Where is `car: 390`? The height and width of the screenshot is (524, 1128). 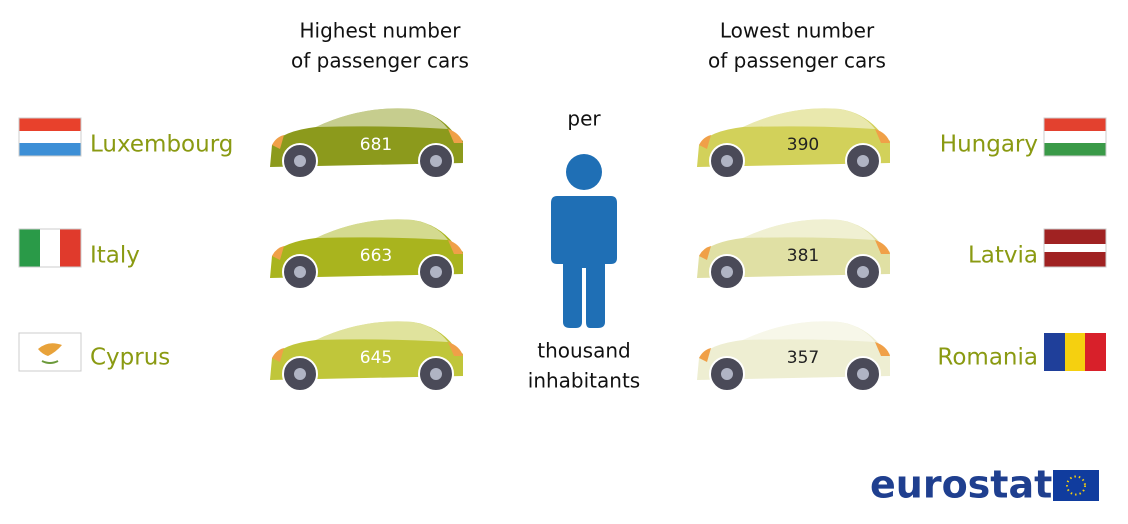
car: 390 is located at coordinates (793, 143).